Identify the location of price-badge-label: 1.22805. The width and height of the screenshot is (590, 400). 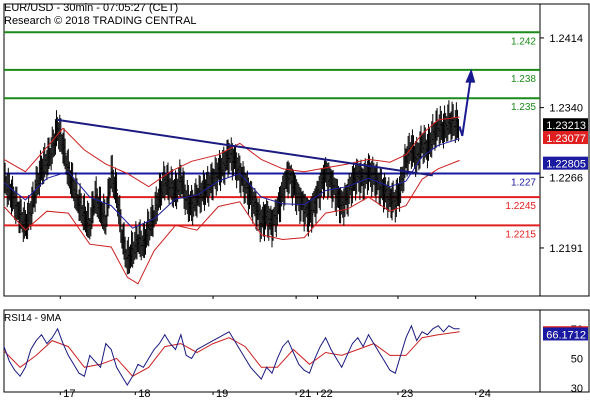
(566, 165).